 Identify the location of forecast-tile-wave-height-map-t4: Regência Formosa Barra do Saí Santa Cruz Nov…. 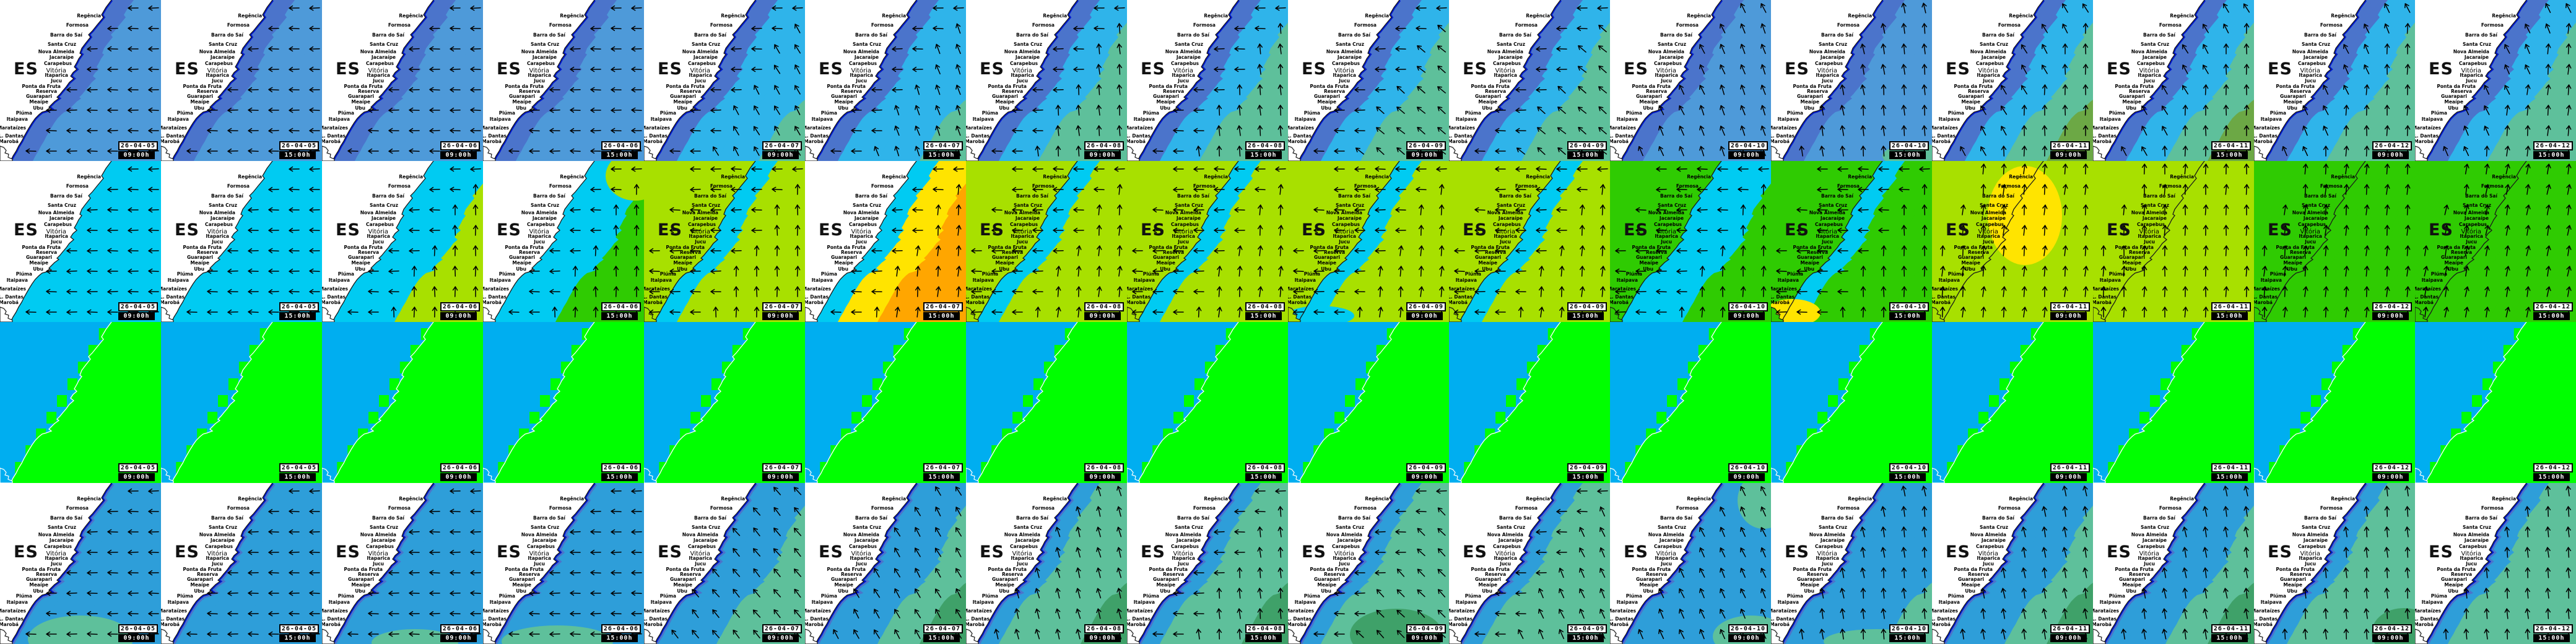
(563, 80).